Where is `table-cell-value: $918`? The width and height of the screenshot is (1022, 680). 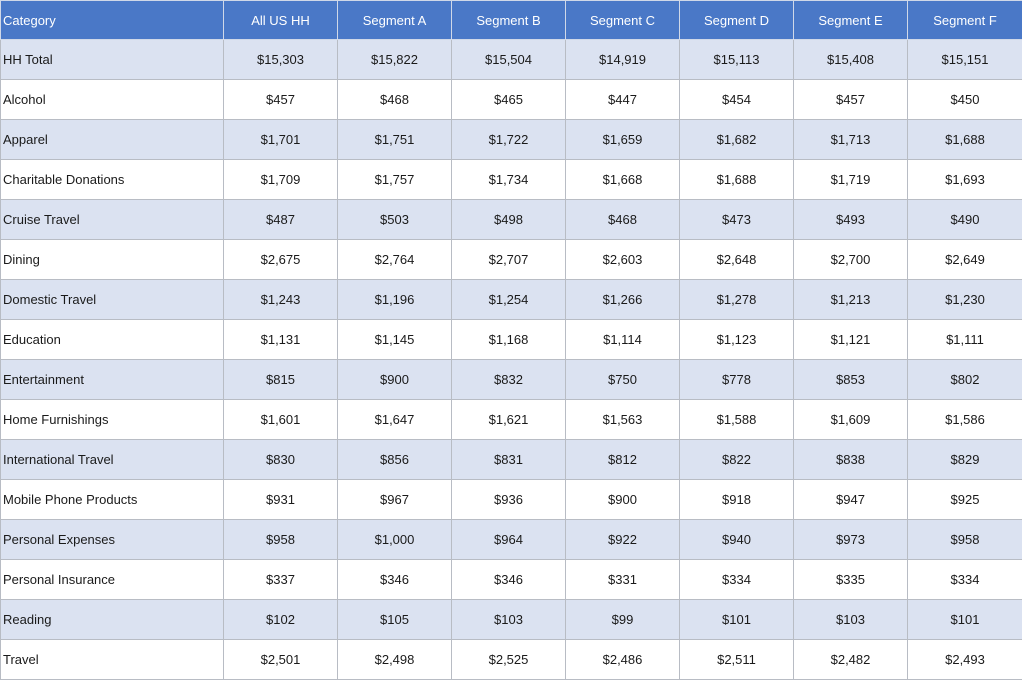
table-cell-value: $918 is located at coordinates (737, 500).